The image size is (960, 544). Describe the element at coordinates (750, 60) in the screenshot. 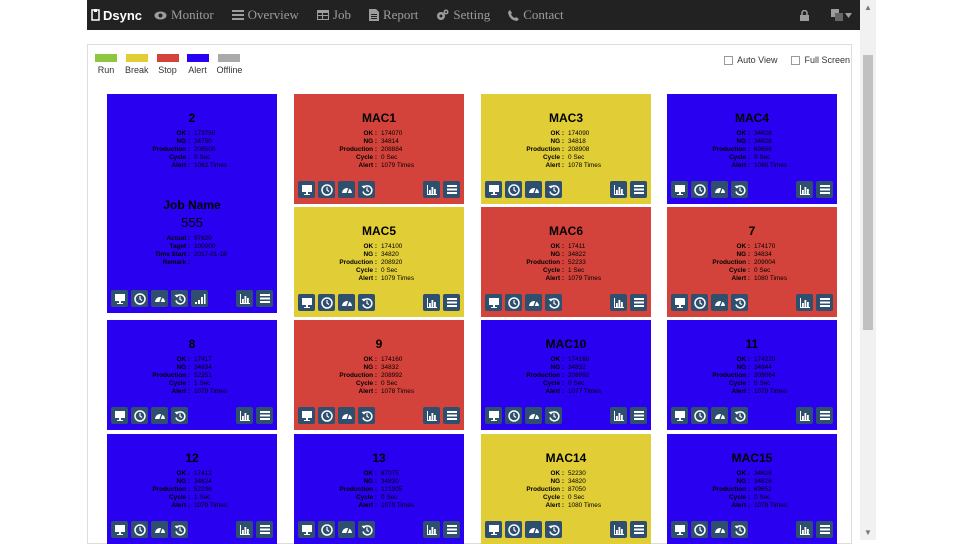

I see `auto-view-checkbox: Auto View` at that location.